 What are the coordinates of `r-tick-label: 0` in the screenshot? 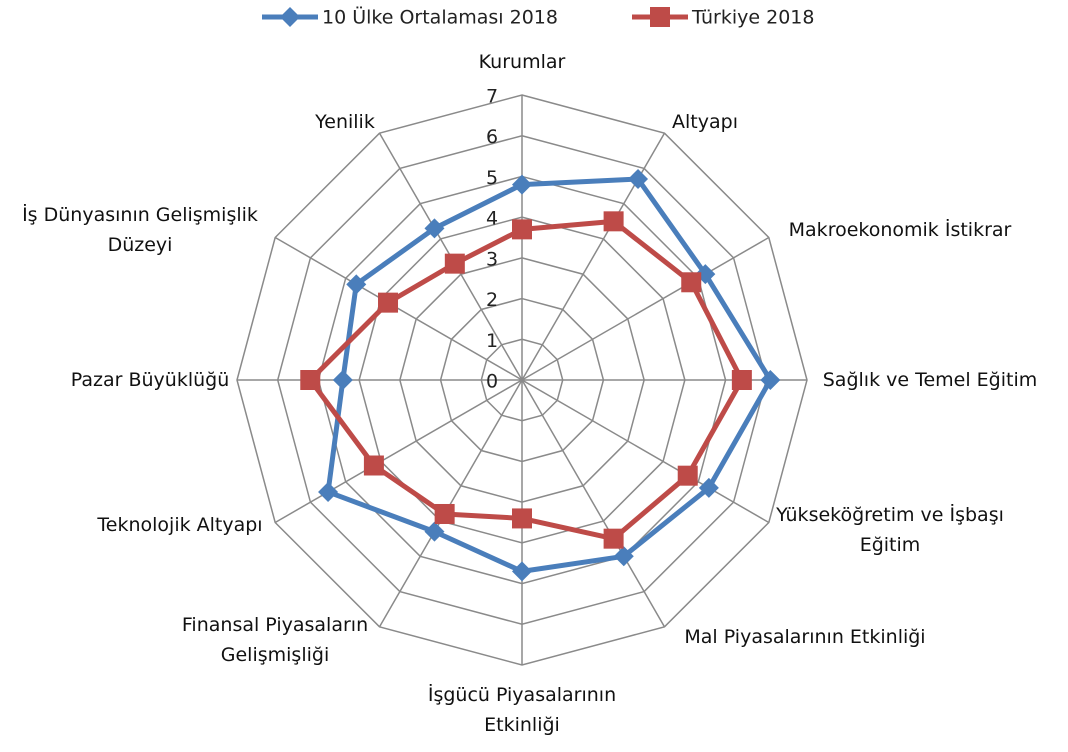 It's located at (492, 382).